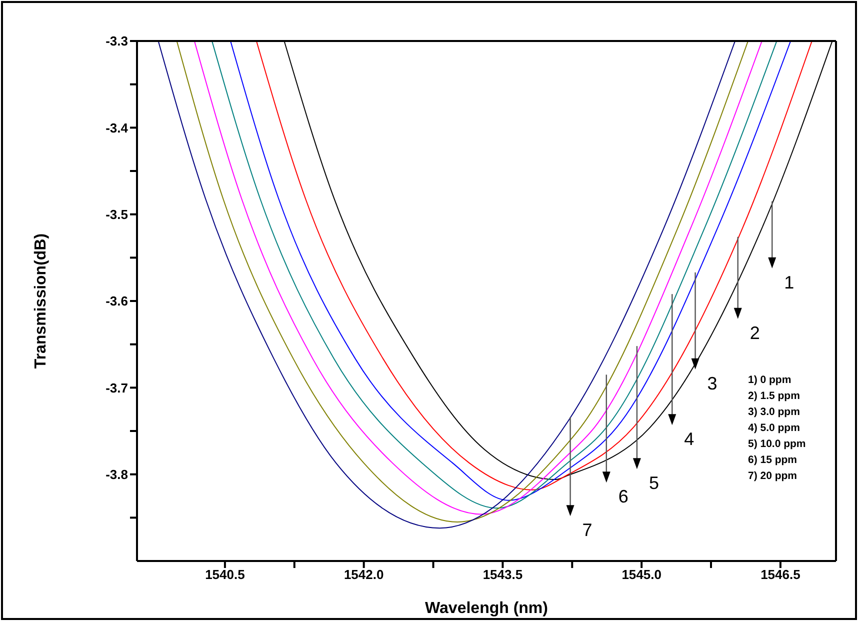 This screenshot has width=862, height=623. I want to click on annotation: 5, so click(653, 483).